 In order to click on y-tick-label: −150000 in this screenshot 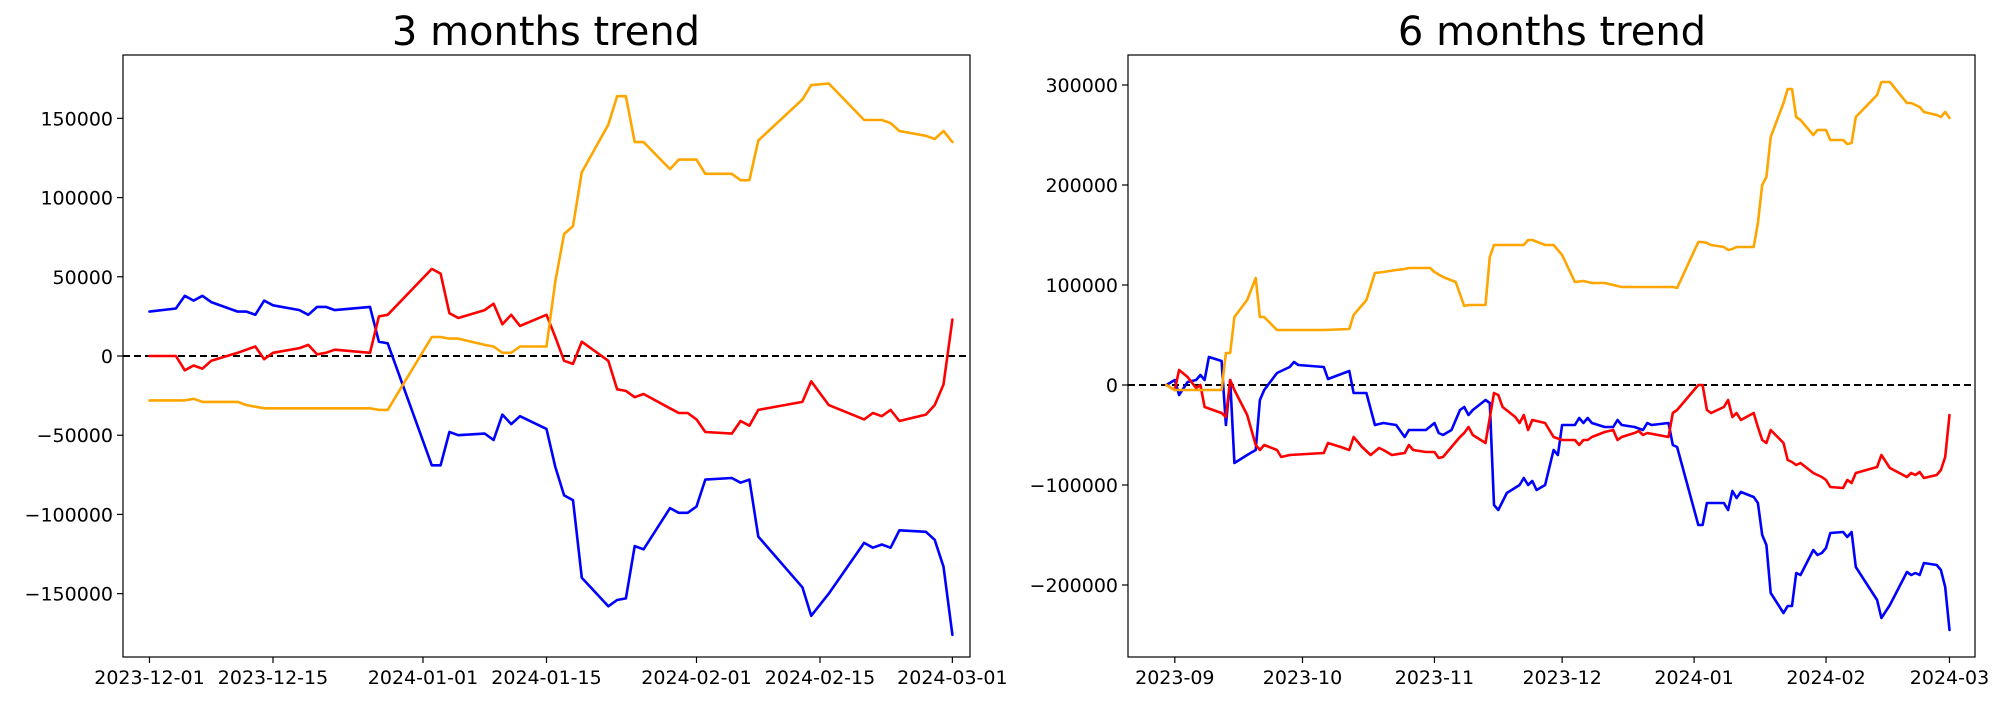, I will do `click(69, 595)`.